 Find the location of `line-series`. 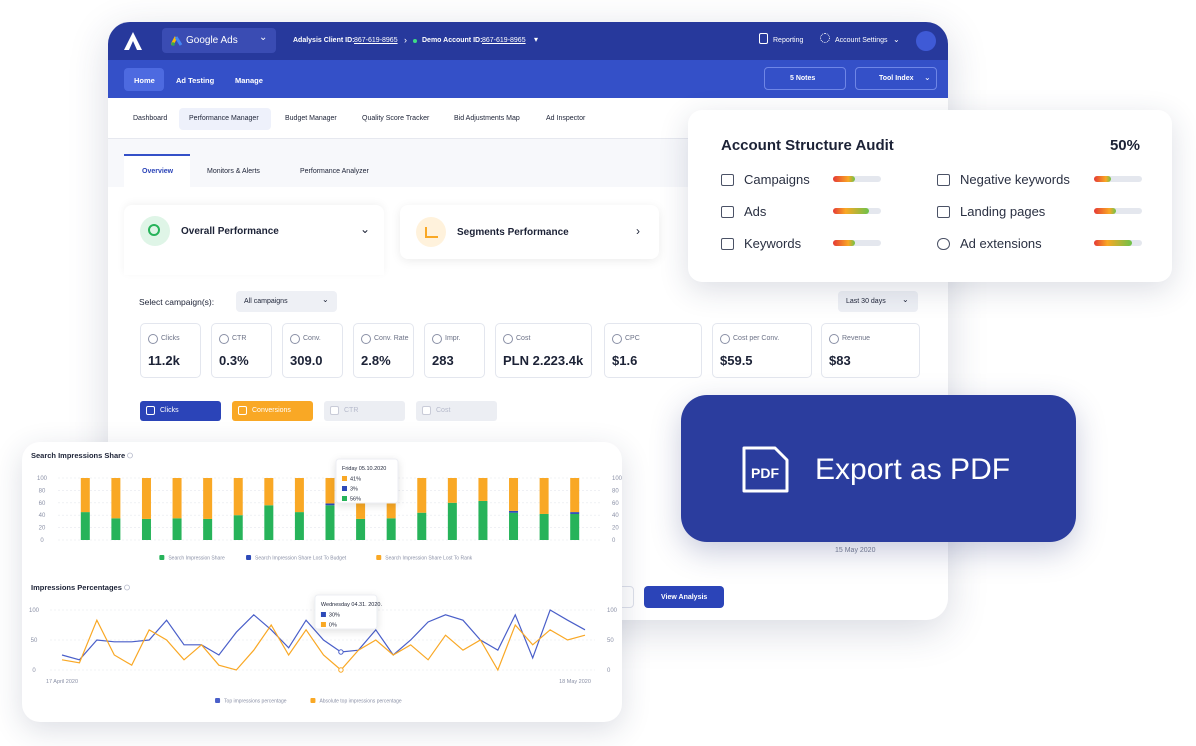

line-series is located at coordinates (323, 635).